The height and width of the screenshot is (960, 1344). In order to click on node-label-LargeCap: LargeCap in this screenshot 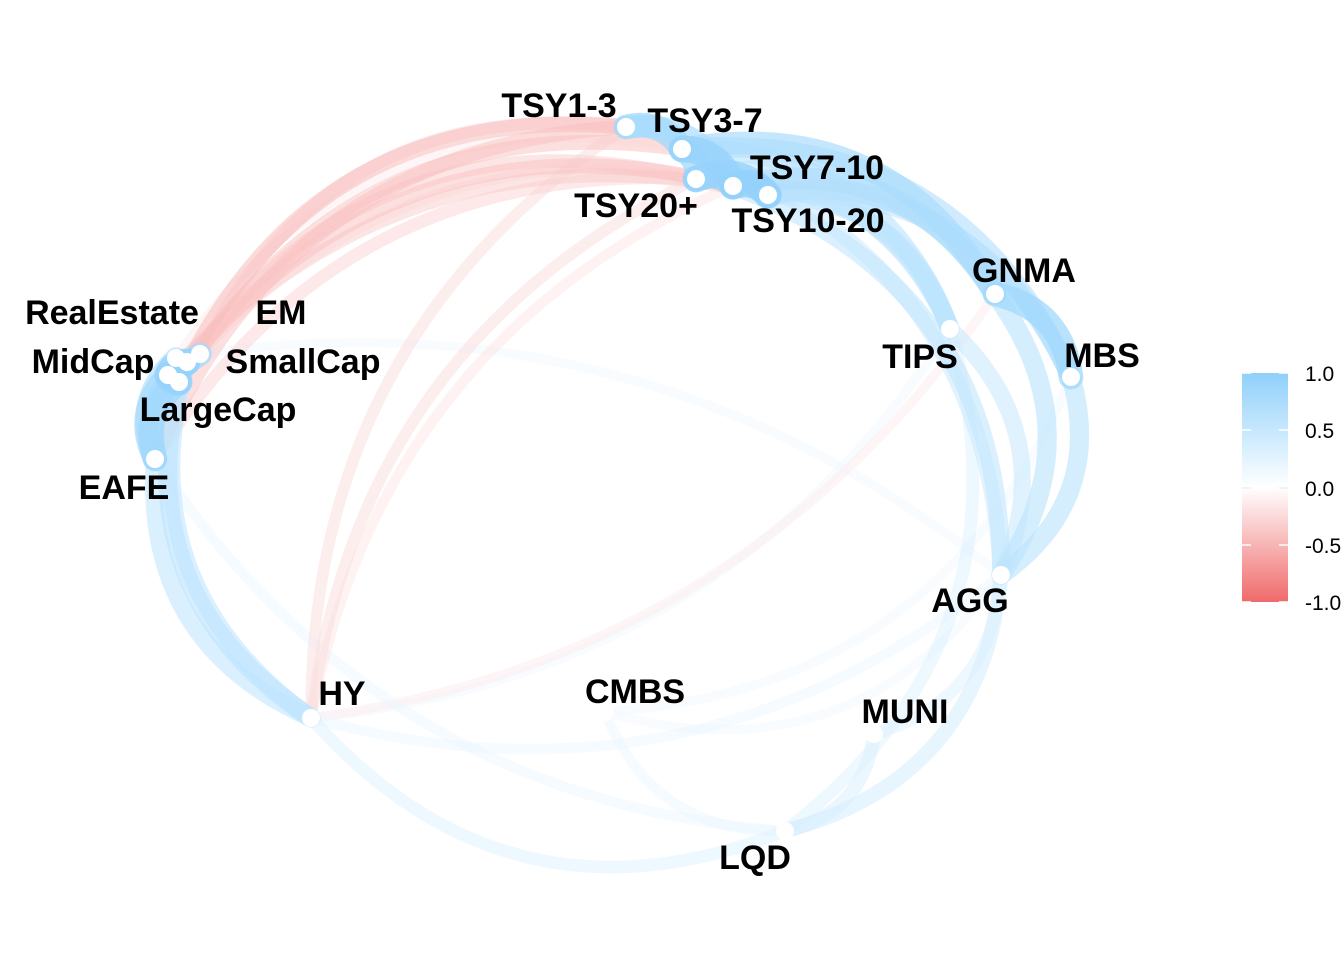, I will do `click(218, 410)`.